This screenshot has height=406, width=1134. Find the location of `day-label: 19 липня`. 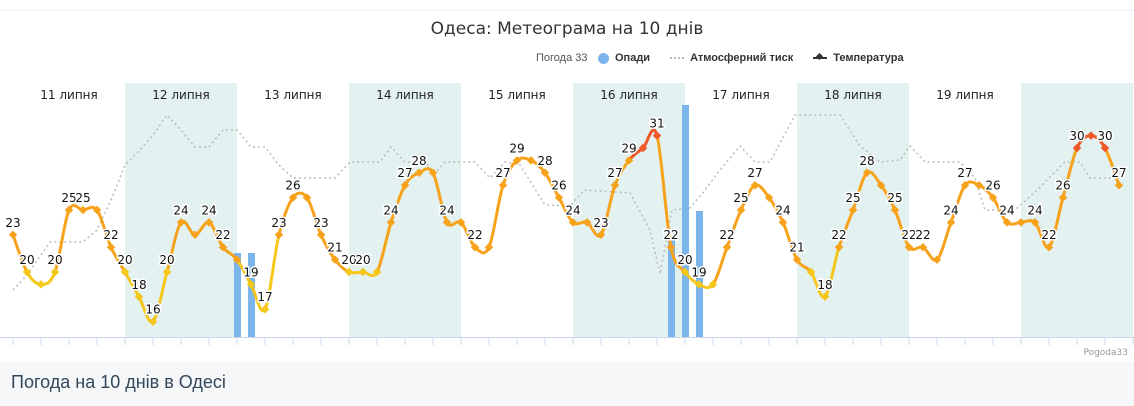

day-label: 19 липня is located at coordinates (964, 95).